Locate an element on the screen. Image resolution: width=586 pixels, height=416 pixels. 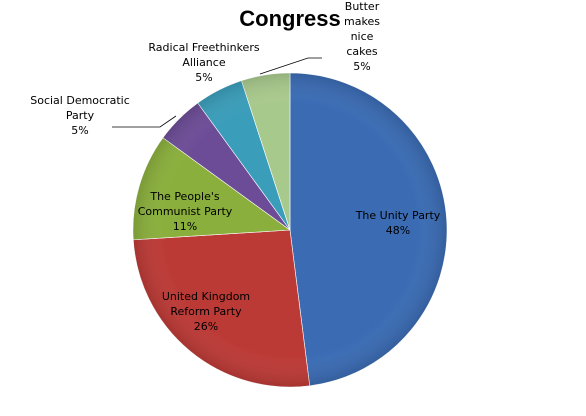
slice-name-line: United Kingdom is located at coordinates (206, 296).